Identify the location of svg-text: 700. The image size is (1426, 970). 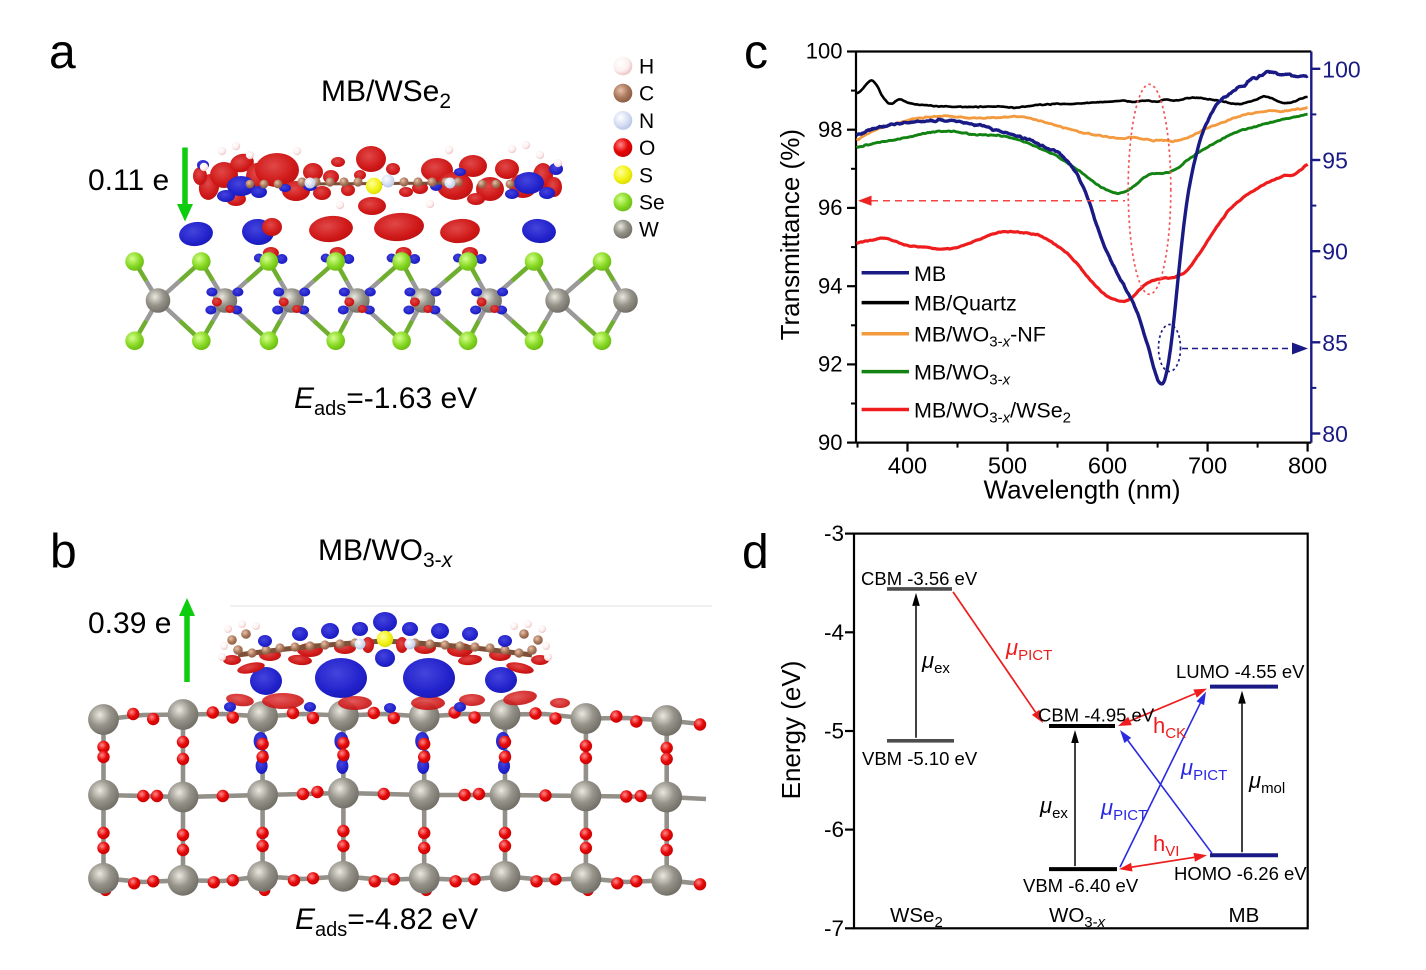
(1207, 466).